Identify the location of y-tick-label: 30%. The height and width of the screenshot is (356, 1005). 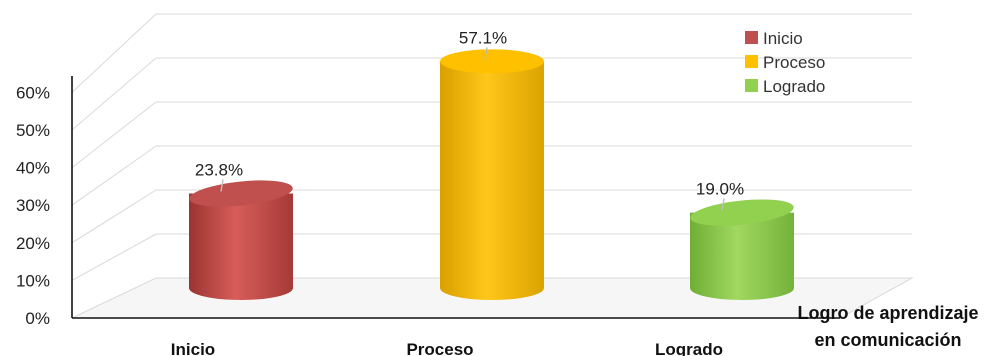
(33, 205).